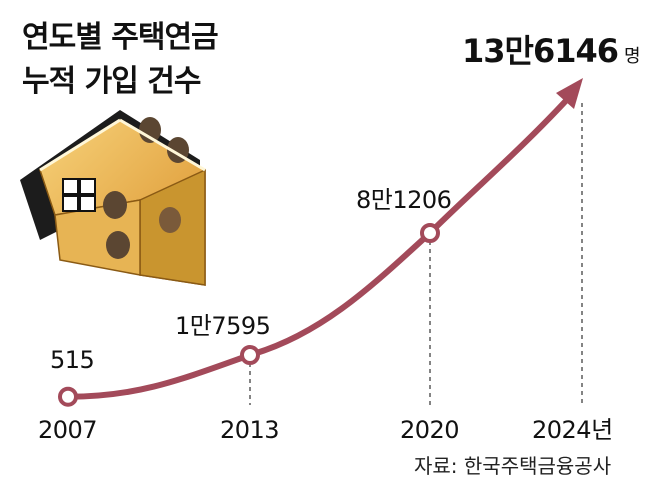 The image size is (658, 500). What do you see at coordinates (120, 37) in the screenshot?
I see `chart-title-line-1: 연도별 주택연금` at bounding box center [120, 37].